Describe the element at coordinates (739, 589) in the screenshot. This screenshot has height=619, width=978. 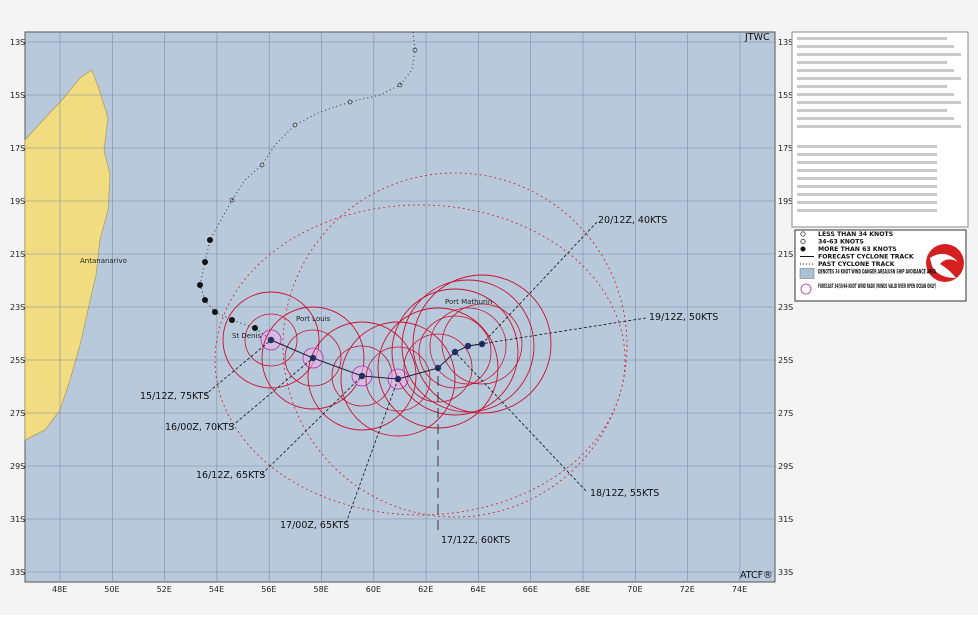
I see `lon-label: 74E` at that location.